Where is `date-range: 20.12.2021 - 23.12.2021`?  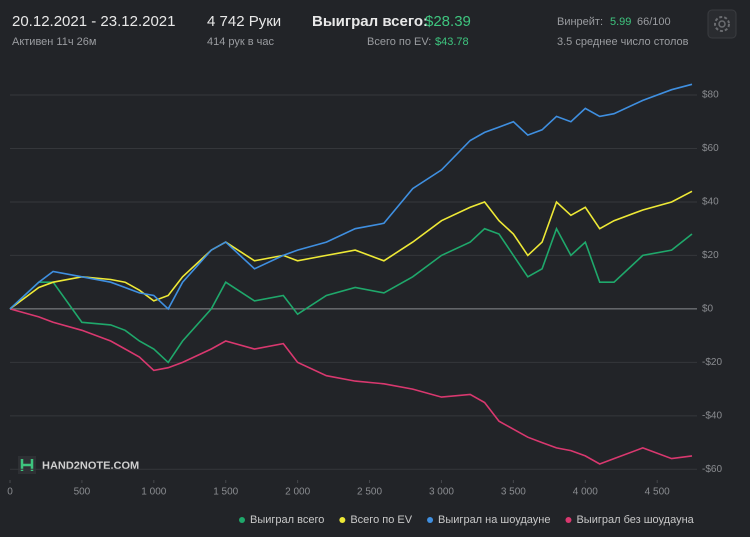 date-range: 20.12.2021 - 23.12.2021 is located at coordinates (93, 21).